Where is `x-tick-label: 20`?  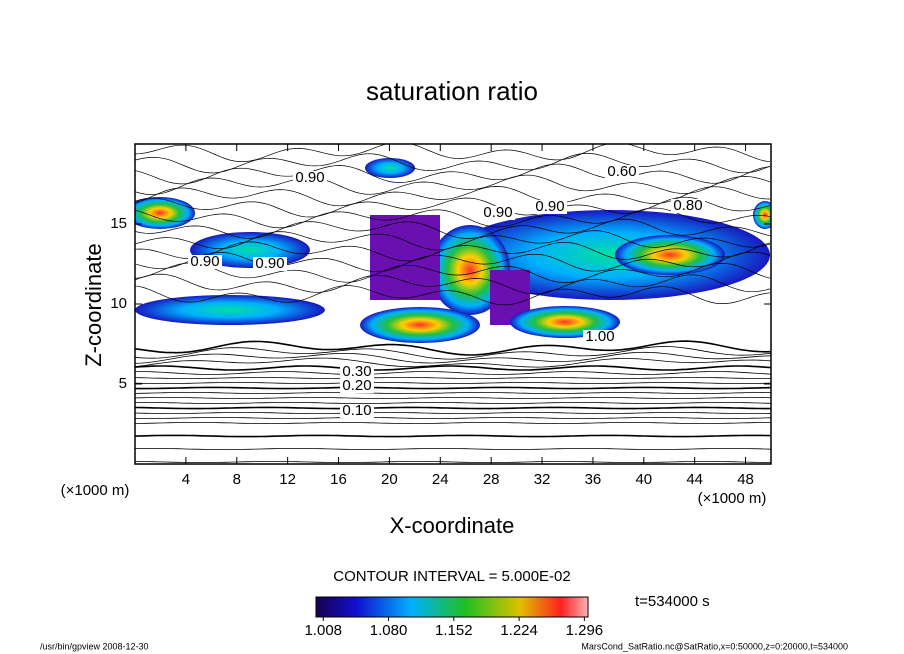 x-tick-label: 20 is located at coordinates (389, 479).